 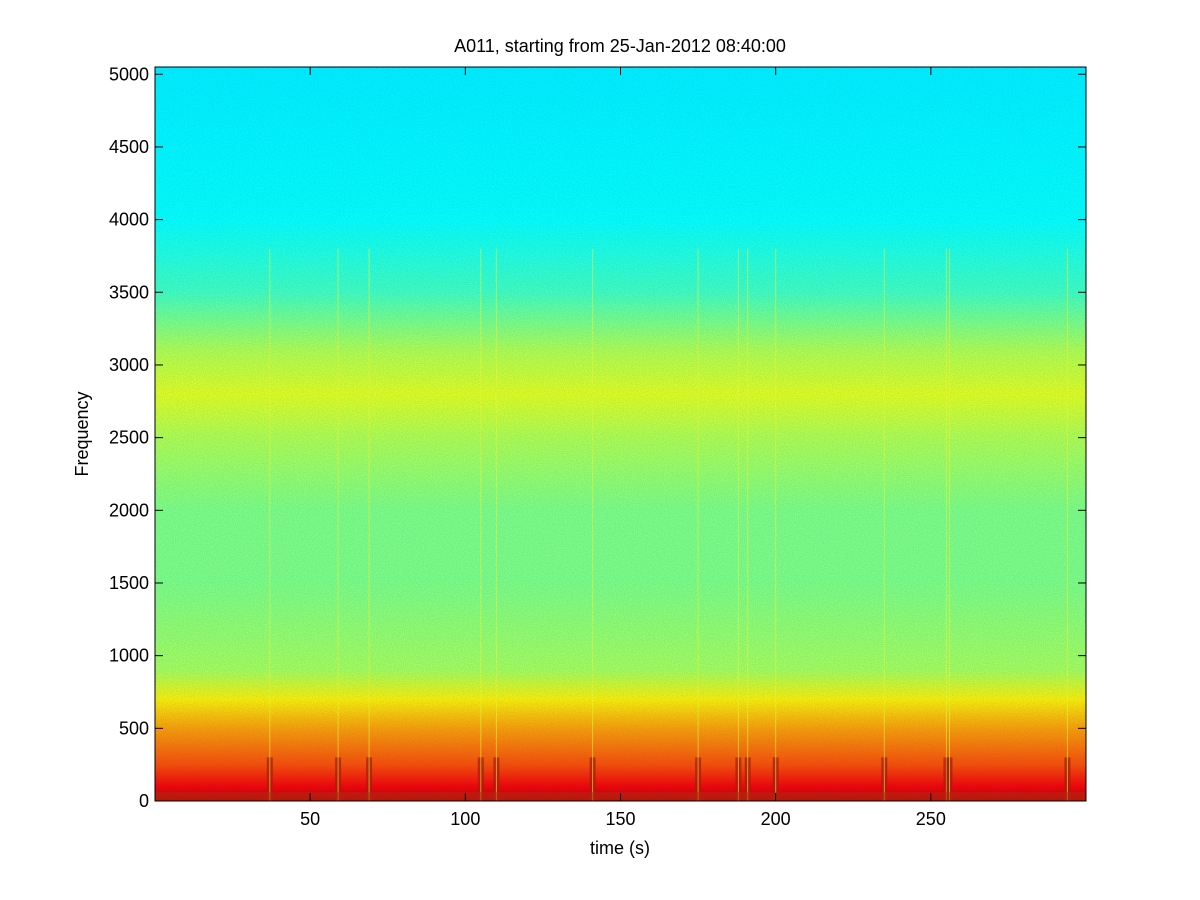 I want to click on x-tick-label: 200, so click(x=776, y=819).